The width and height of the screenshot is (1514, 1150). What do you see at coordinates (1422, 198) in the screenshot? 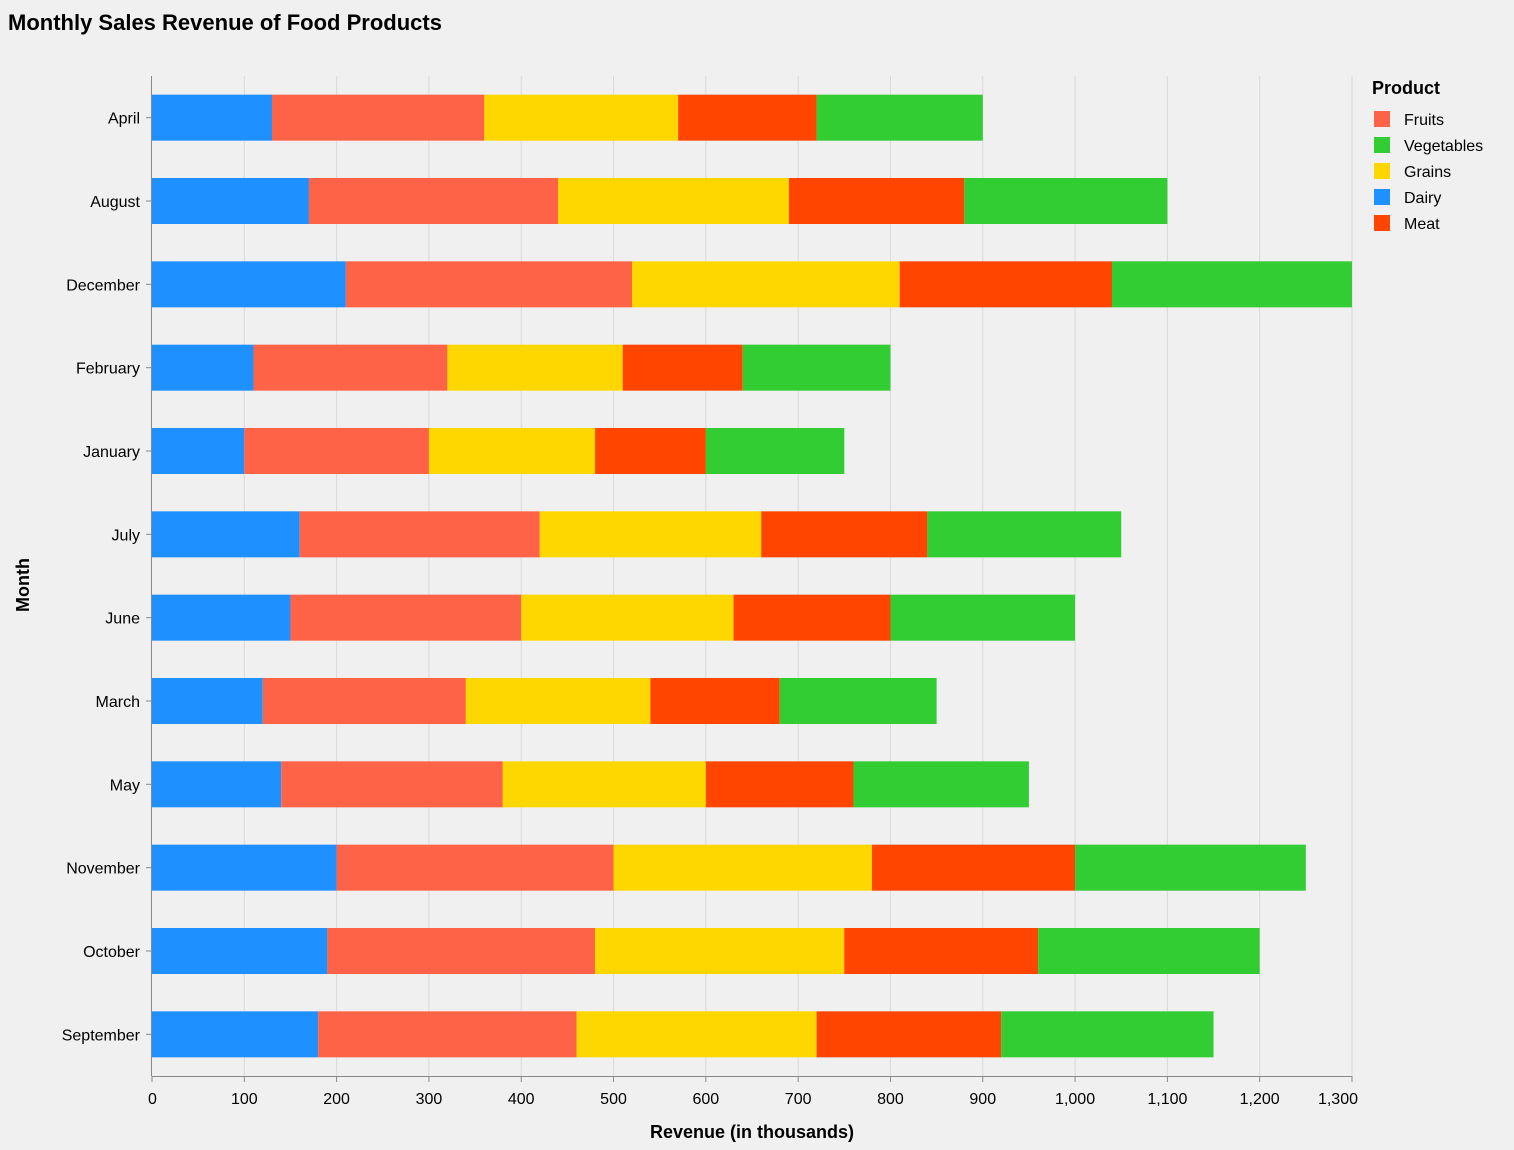
I see `legend-label-dairy: Dairy` at bounding box center [1422, 198].